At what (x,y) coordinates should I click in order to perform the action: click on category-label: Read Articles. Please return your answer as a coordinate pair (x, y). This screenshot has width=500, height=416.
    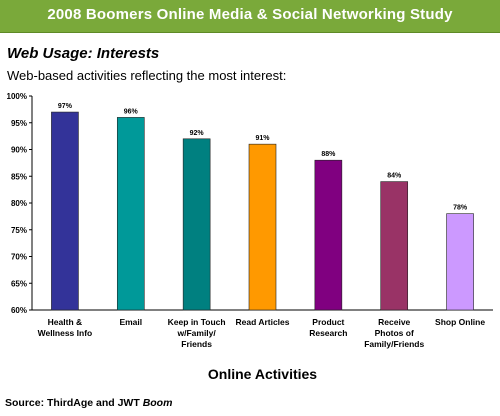
    Looking at the image, I should click on (262, 322).